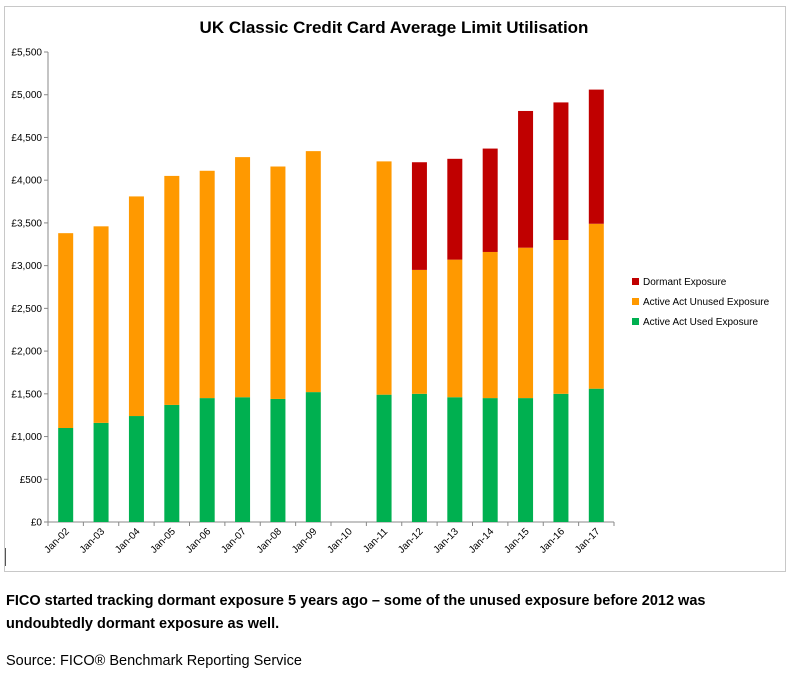  I want to click on x-tick-label: Jan-03, so click(93, 541).